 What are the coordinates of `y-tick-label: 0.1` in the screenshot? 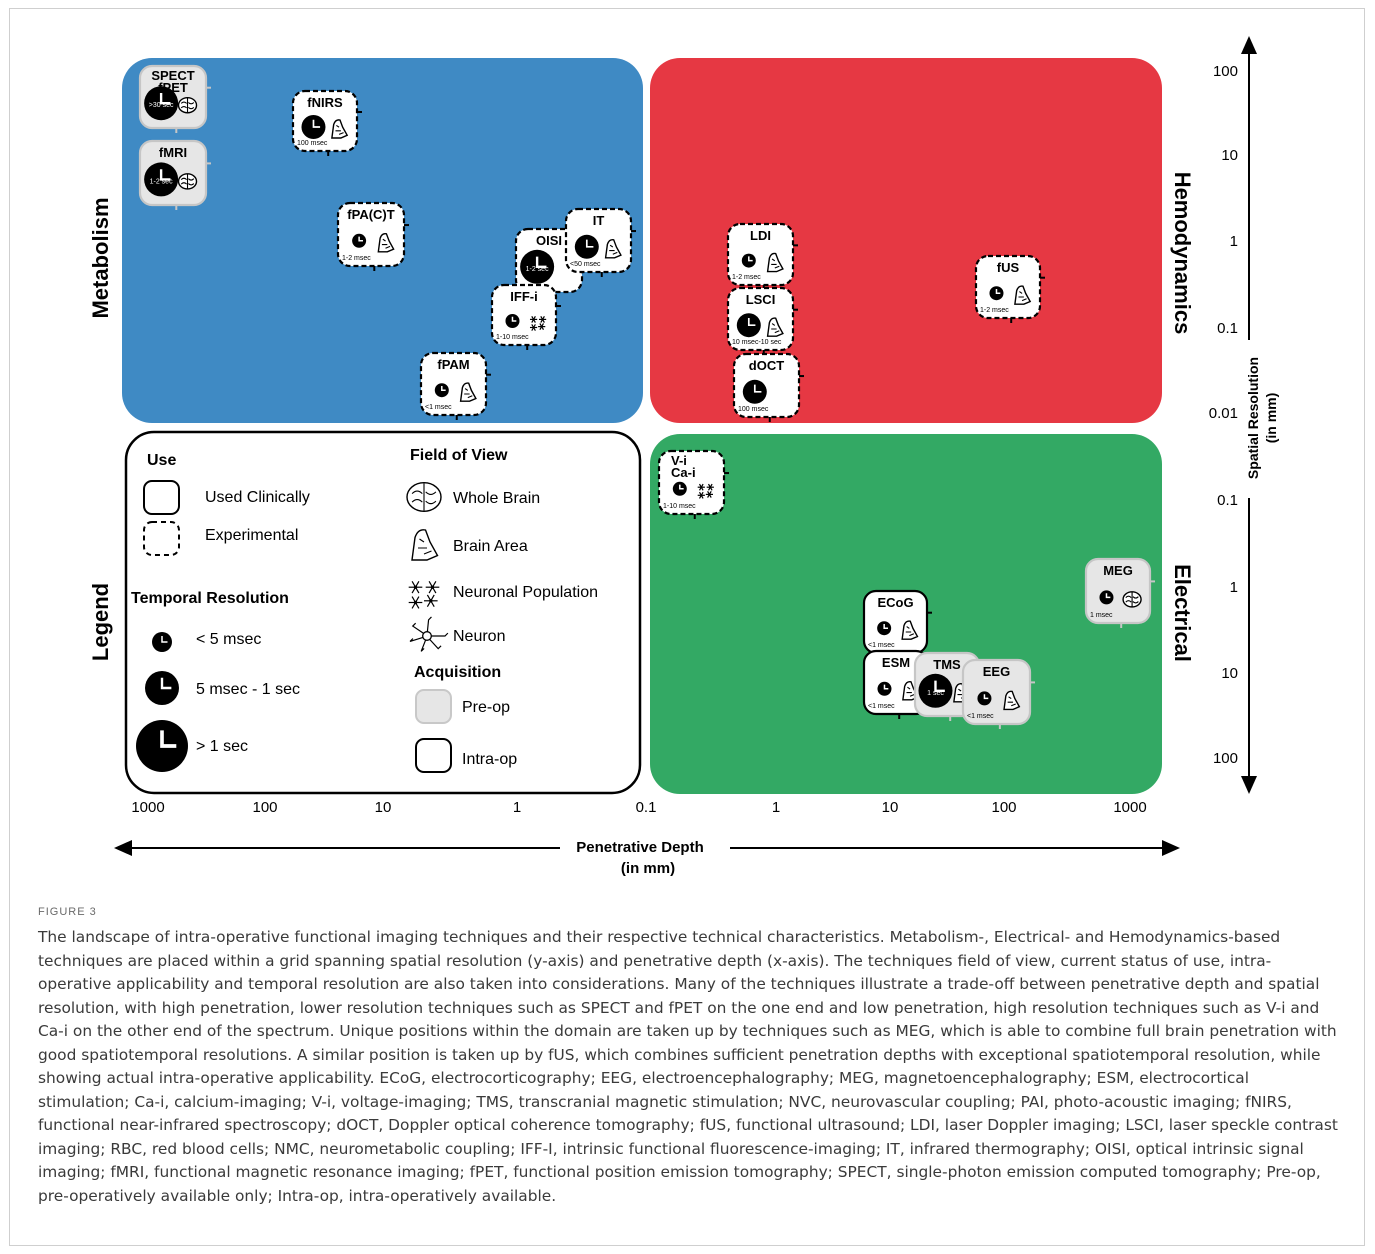 It's located at (1227, 328).